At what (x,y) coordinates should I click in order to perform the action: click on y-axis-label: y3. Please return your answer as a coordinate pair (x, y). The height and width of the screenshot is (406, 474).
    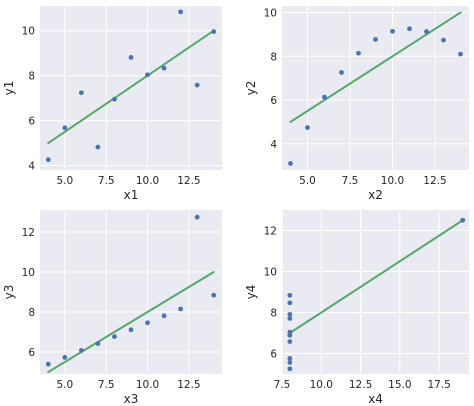
    Looking at the image, I should click on (9, 292).